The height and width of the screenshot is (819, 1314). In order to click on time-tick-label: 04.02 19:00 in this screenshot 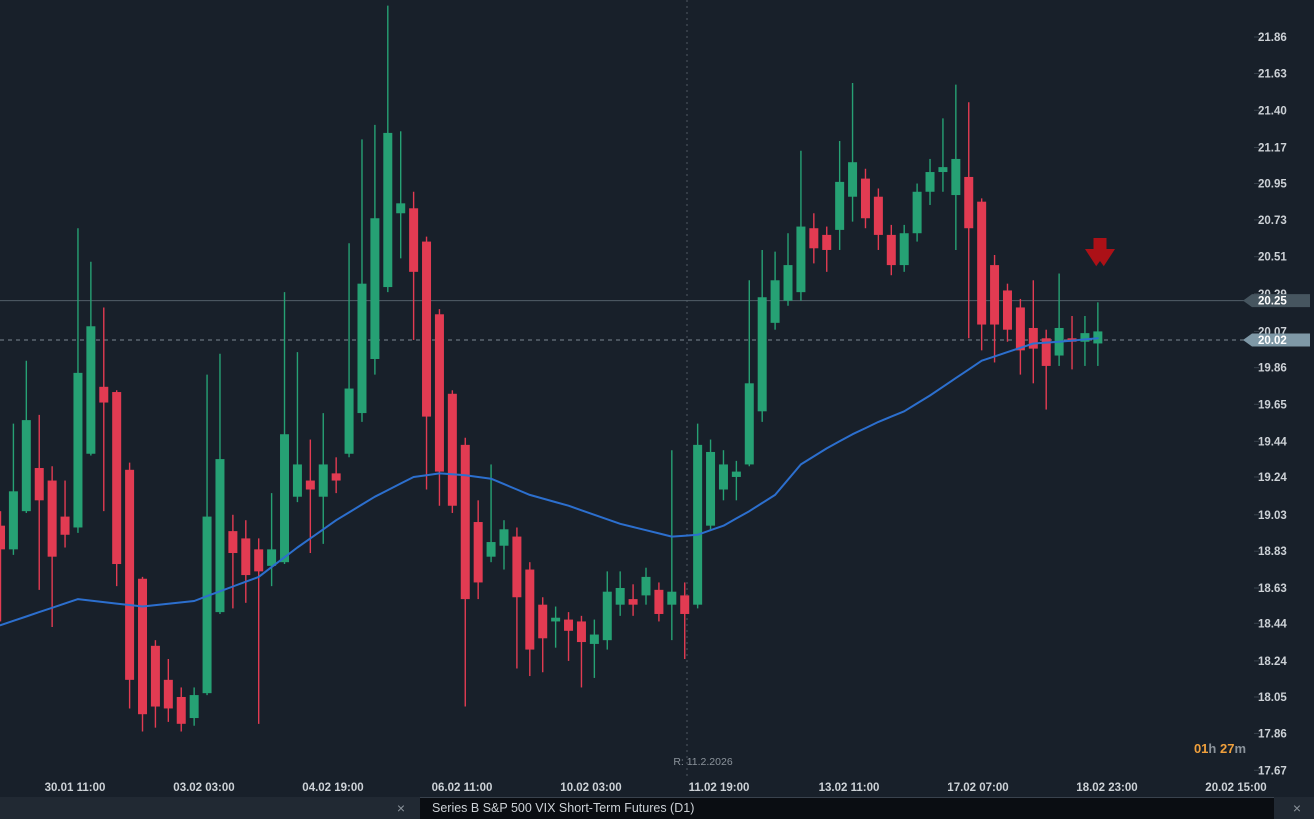, I will do `click(332, 788)`.